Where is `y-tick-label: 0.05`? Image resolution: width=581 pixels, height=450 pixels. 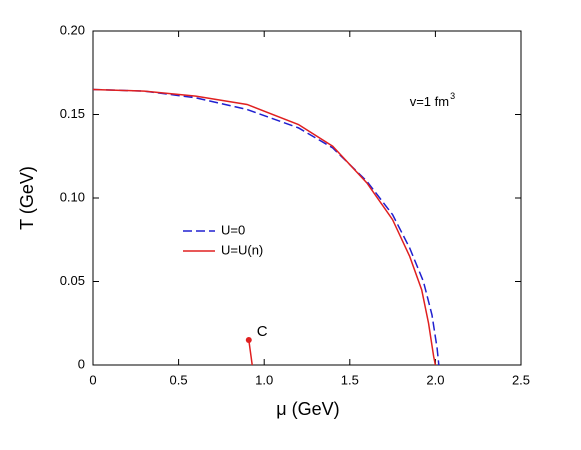 y-tick-label: 0.05 is located at coordinates (72, 280).